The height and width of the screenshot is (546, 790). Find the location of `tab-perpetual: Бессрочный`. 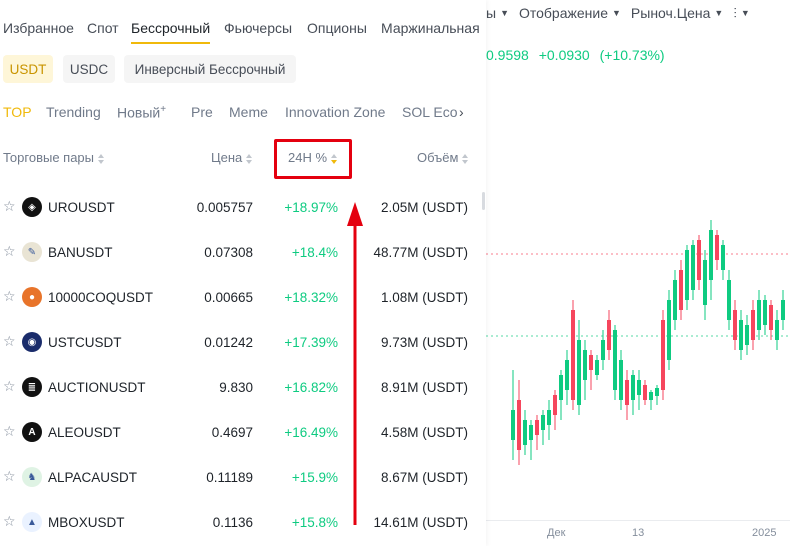

tab-perpetual: Бессрочный is located at coordinates (171, 28).